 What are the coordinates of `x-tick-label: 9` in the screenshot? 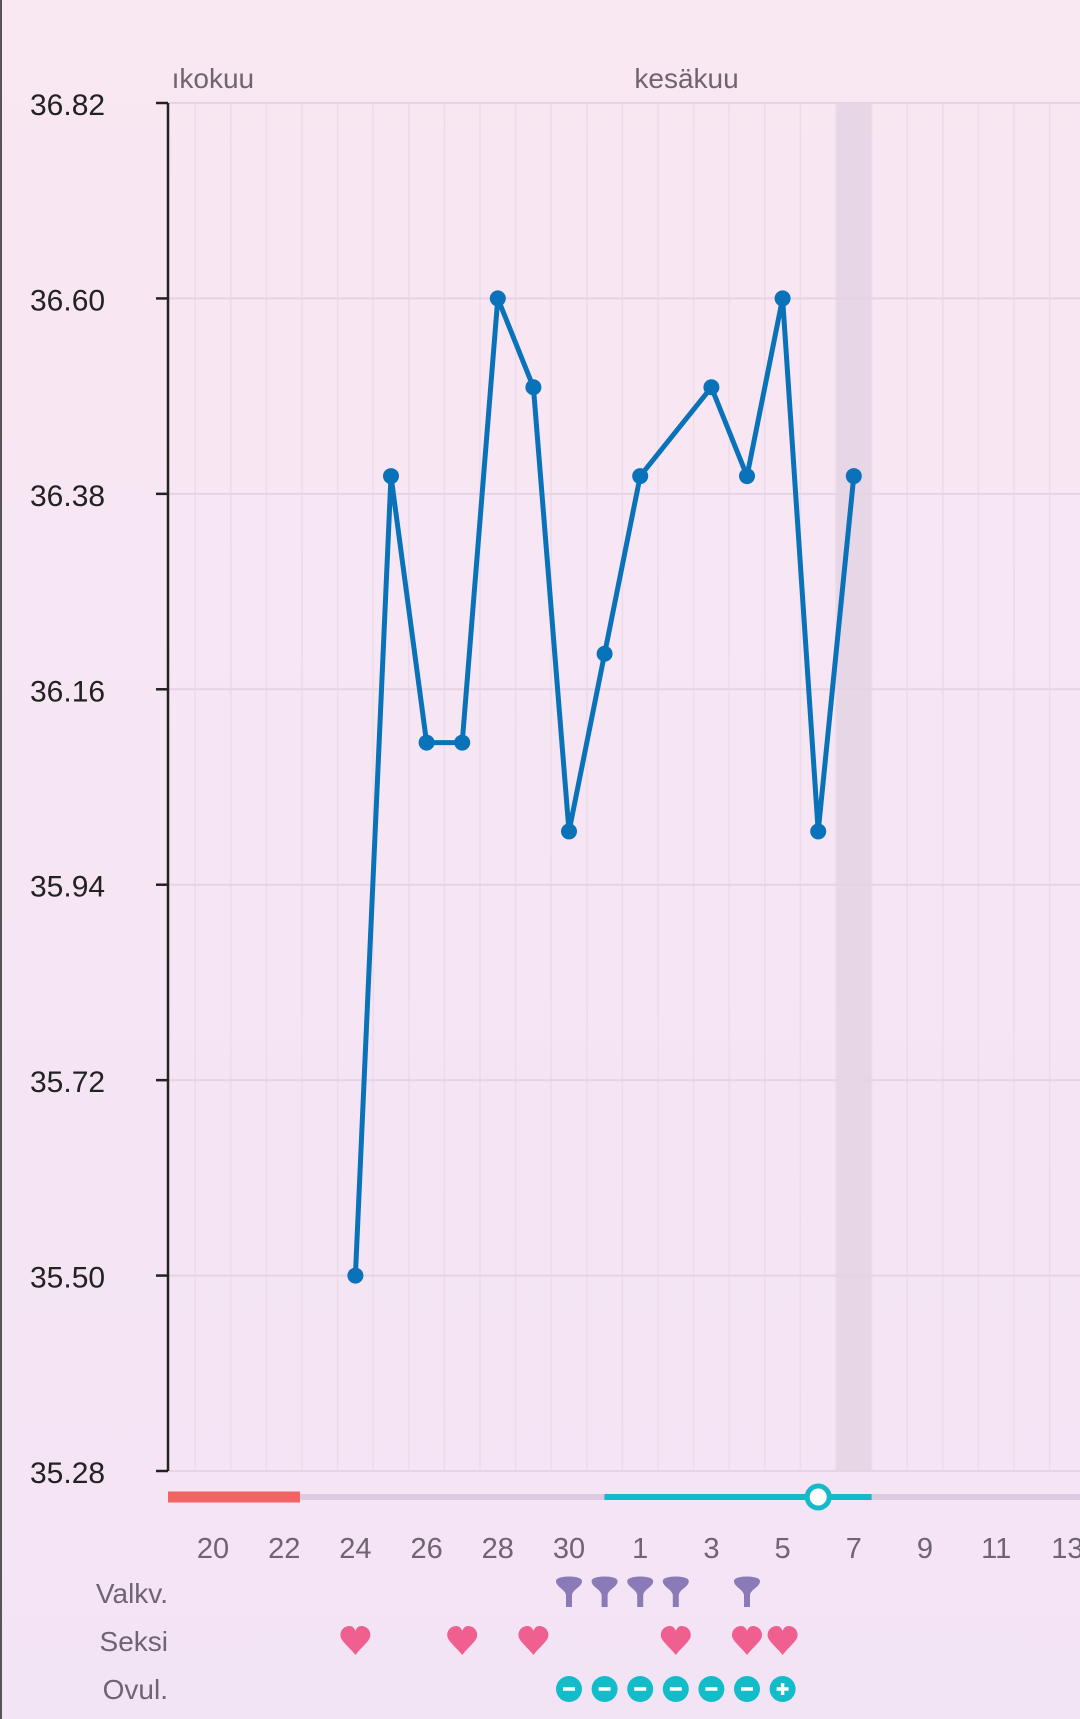 It's located at (925, 1549).